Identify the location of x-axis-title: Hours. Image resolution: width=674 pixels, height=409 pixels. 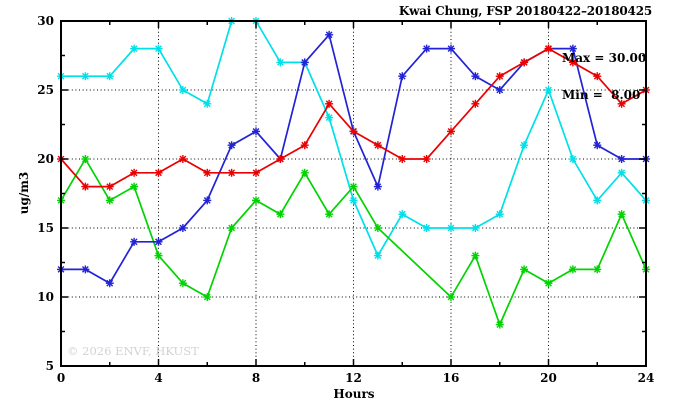
(354, 394).